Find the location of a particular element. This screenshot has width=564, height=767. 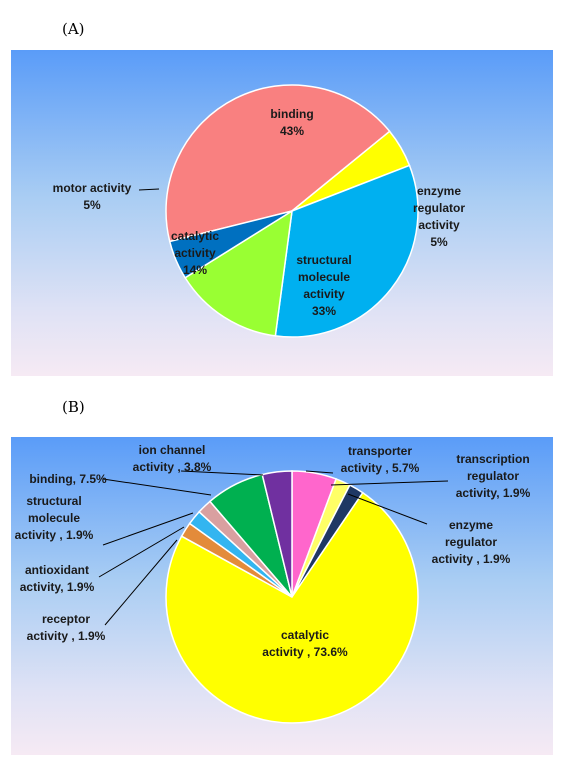

slice-label-2: transcription regulator activity, 1.9% is located at coordinates (493, 476).